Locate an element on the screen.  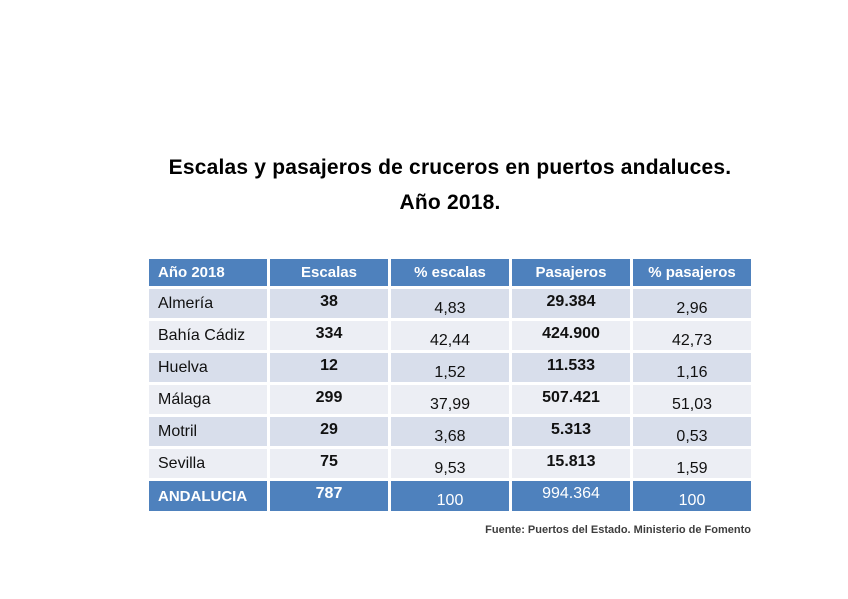
table-row: Sevilla 75 9,53 15.813 1,59 is located at coordinates (450, 463).